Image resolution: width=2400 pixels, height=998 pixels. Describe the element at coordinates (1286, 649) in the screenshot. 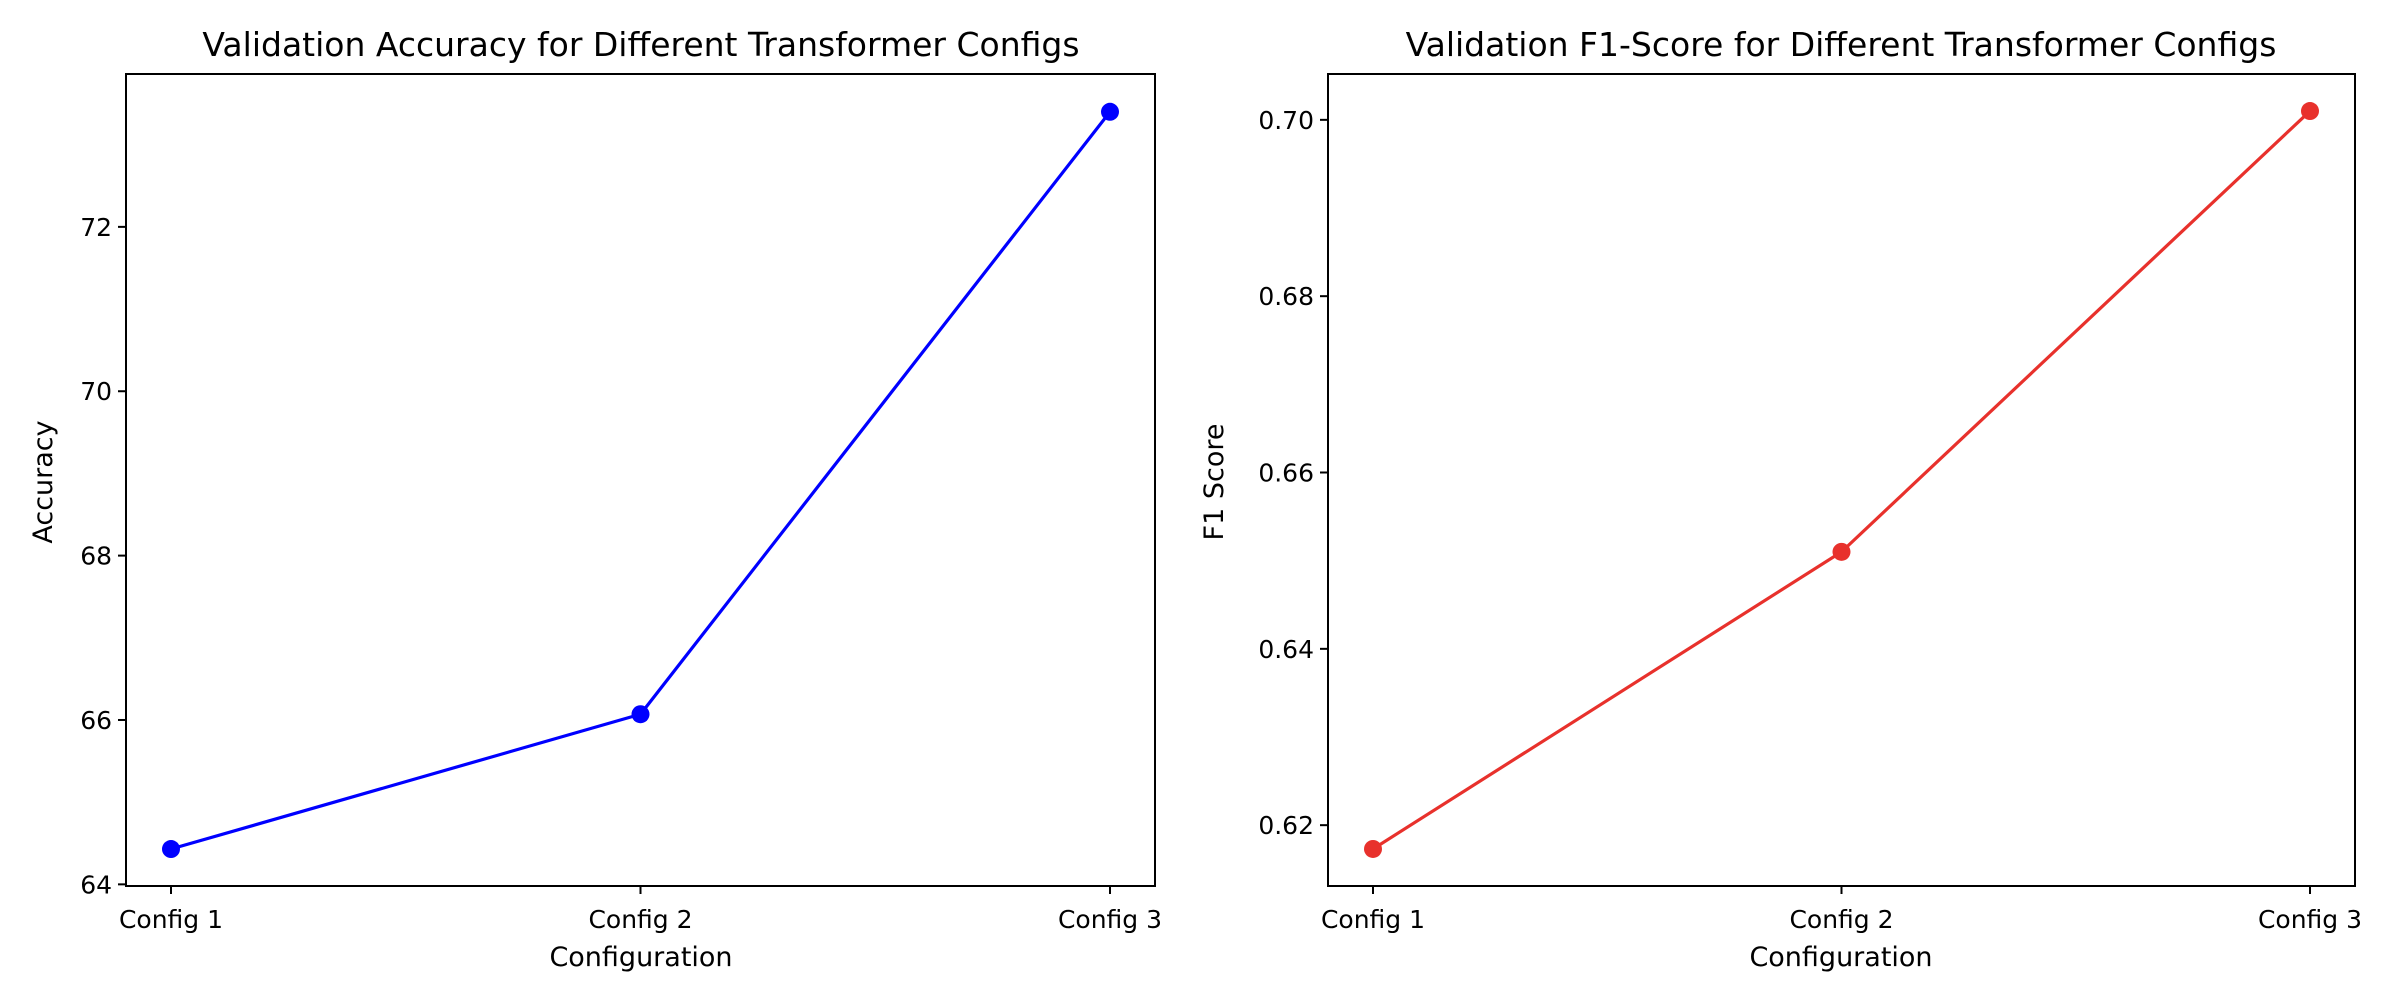

I see `y-tick-label: 0.64` at that location.